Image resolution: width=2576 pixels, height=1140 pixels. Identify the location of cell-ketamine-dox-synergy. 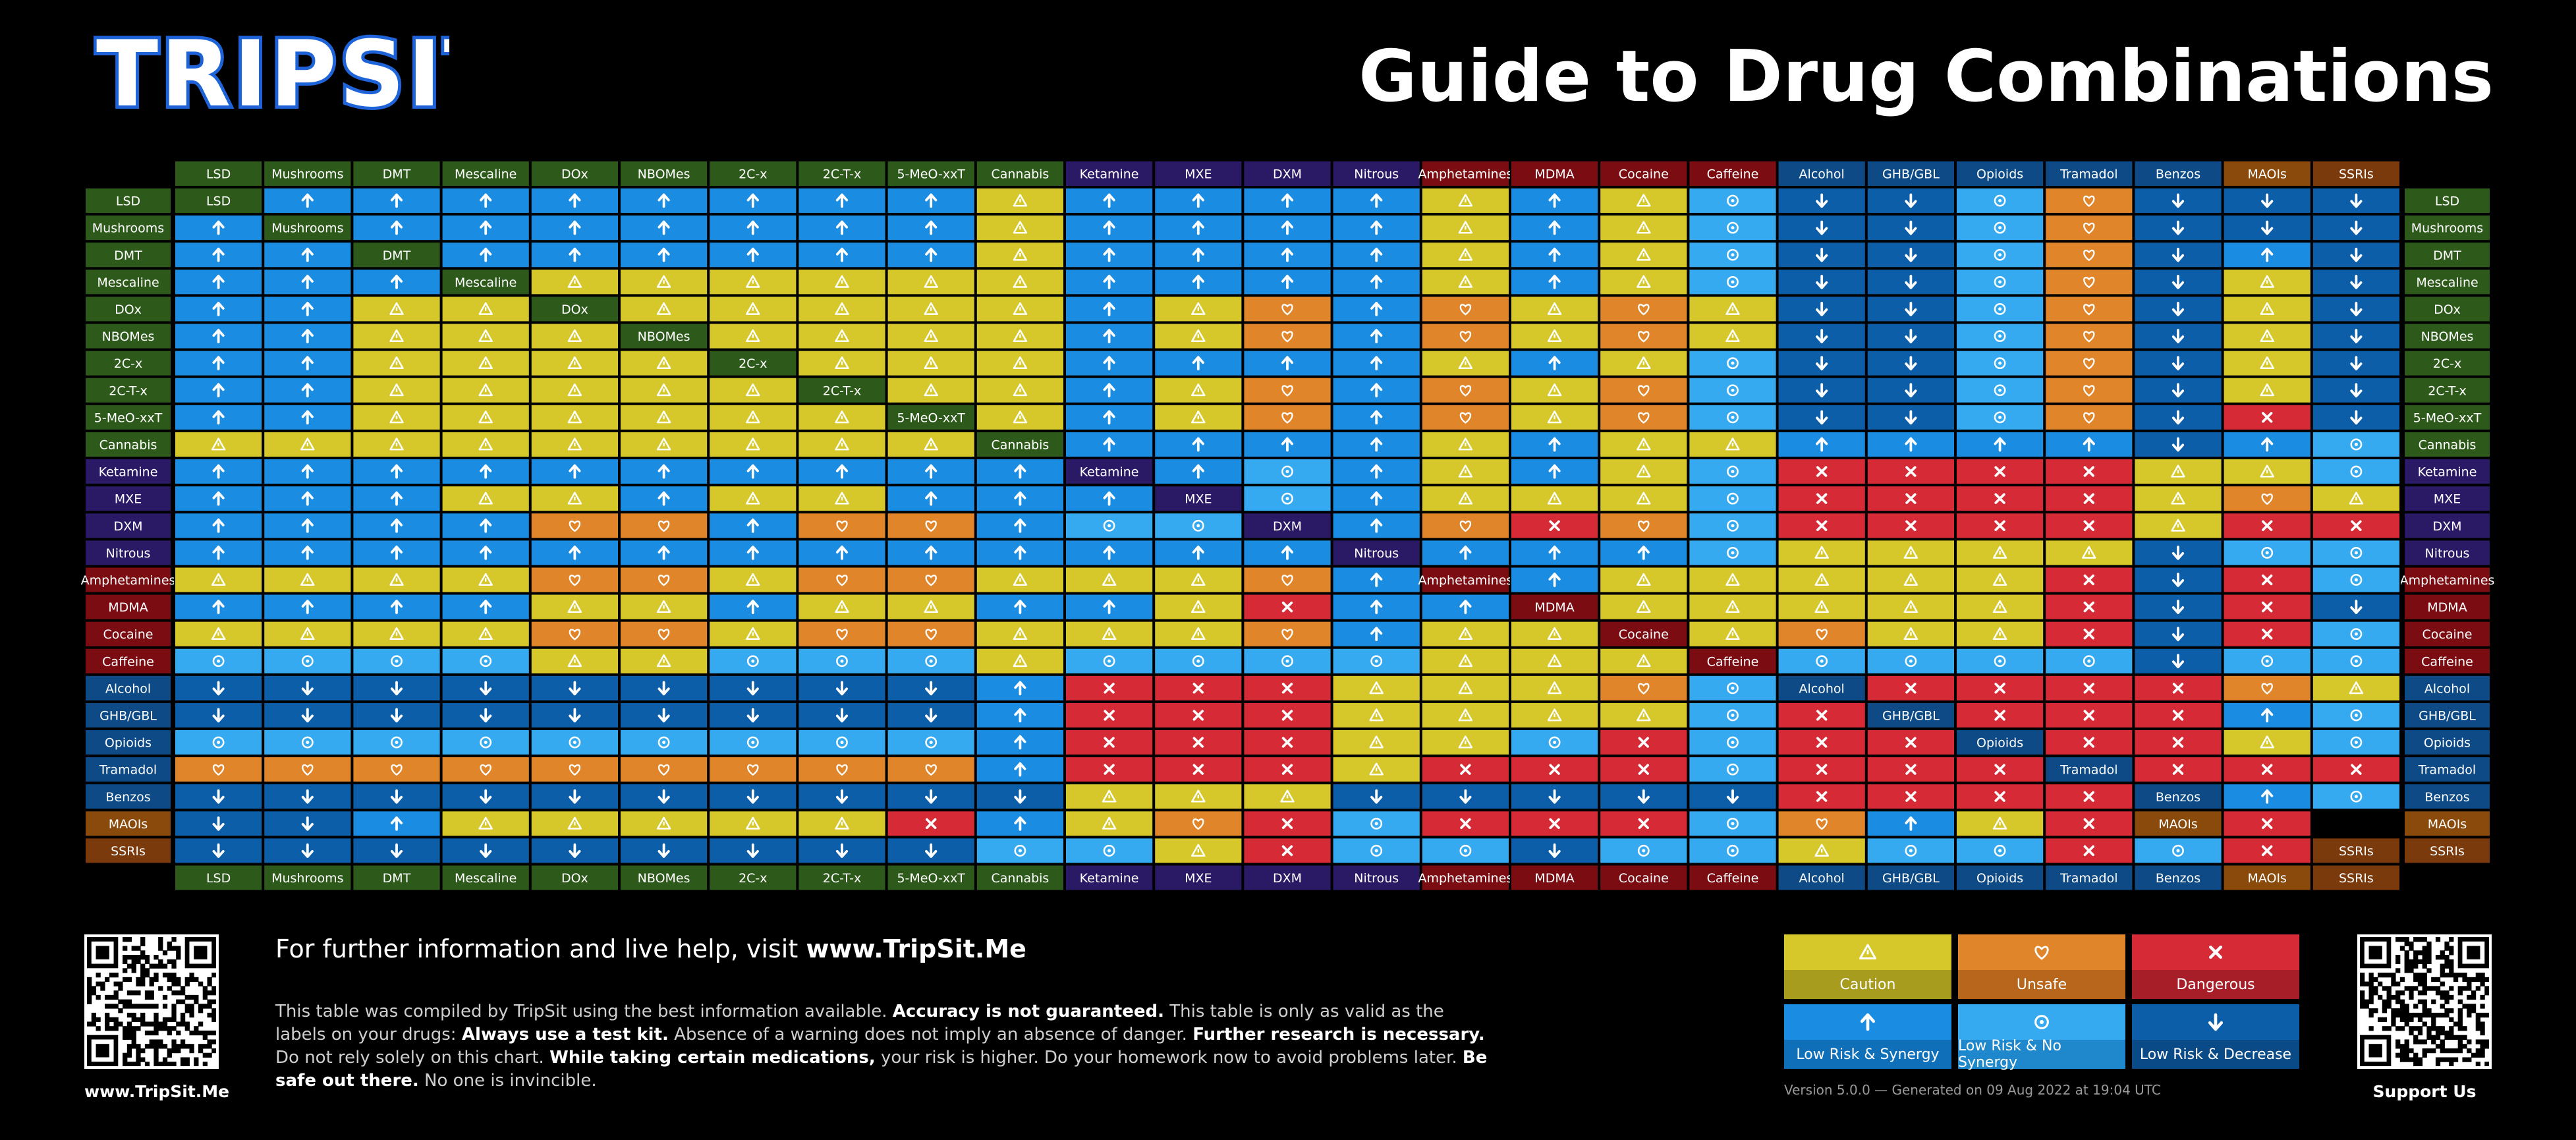
(574, 472).